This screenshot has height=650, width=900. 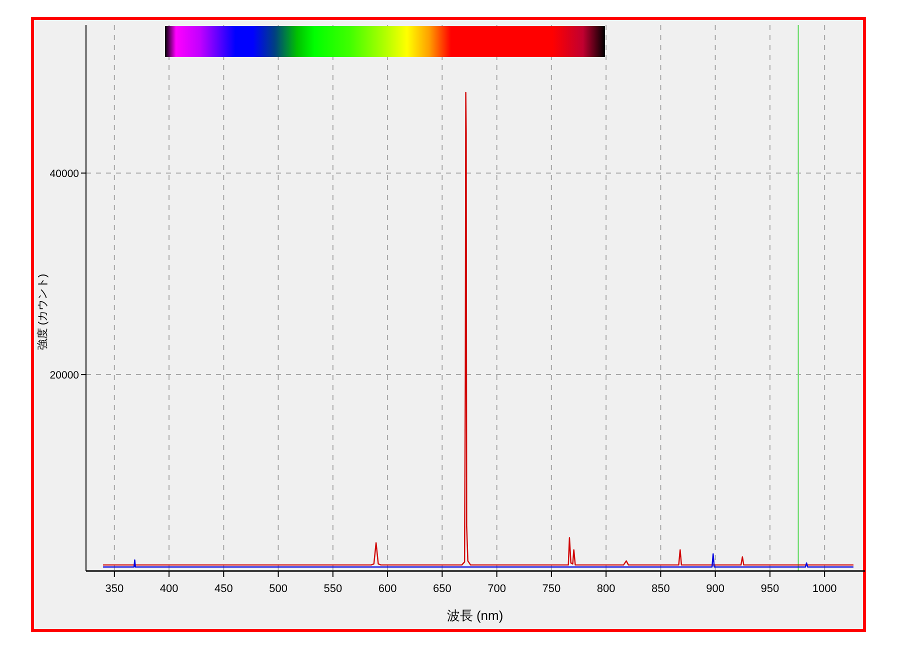 I want to click on y-axis-title: 強度 (カウント), so click(x=42, y=312).